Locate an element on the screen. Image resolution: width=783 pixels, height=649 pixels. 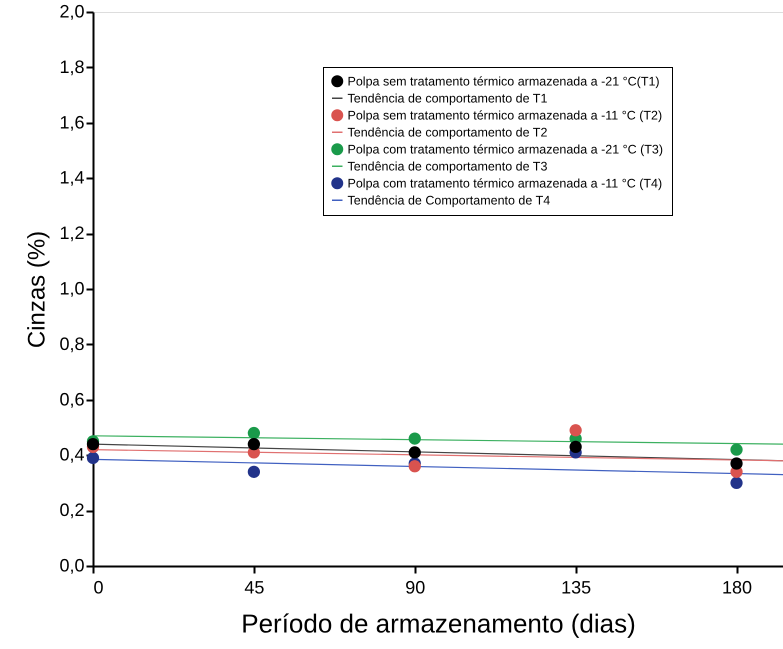
y-tick-label: 1,6 is located at coordinates (71, 122).